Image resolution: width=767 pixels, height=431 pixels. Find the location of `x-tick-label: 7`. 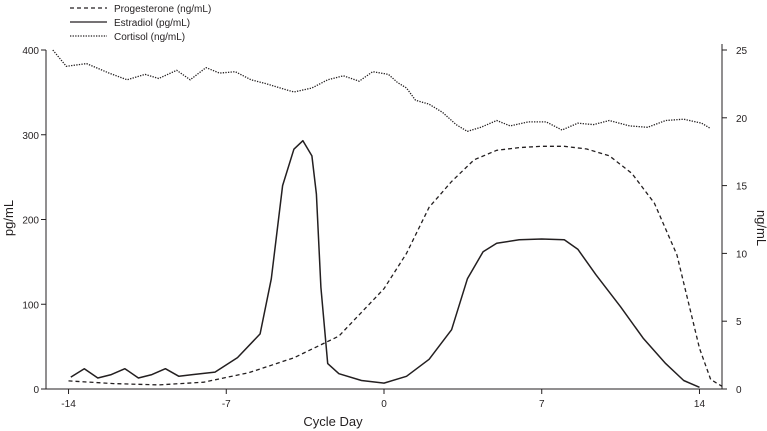

x-tick-label: 7 is located at coordinates (542, 404).